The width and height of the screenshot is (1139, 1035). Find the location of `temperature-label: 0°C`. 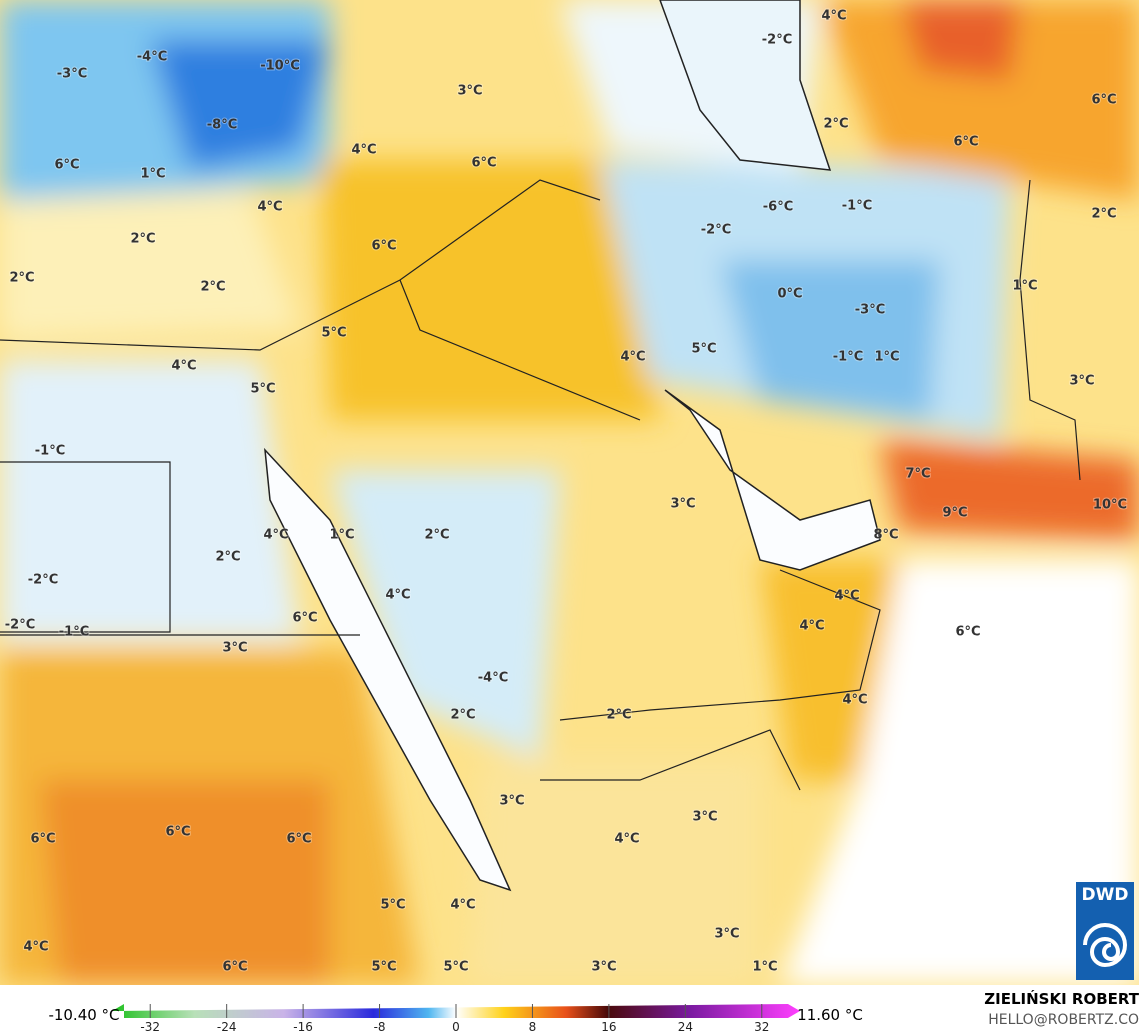

temperature-label: 0°C is located at coordinates (789, 294).